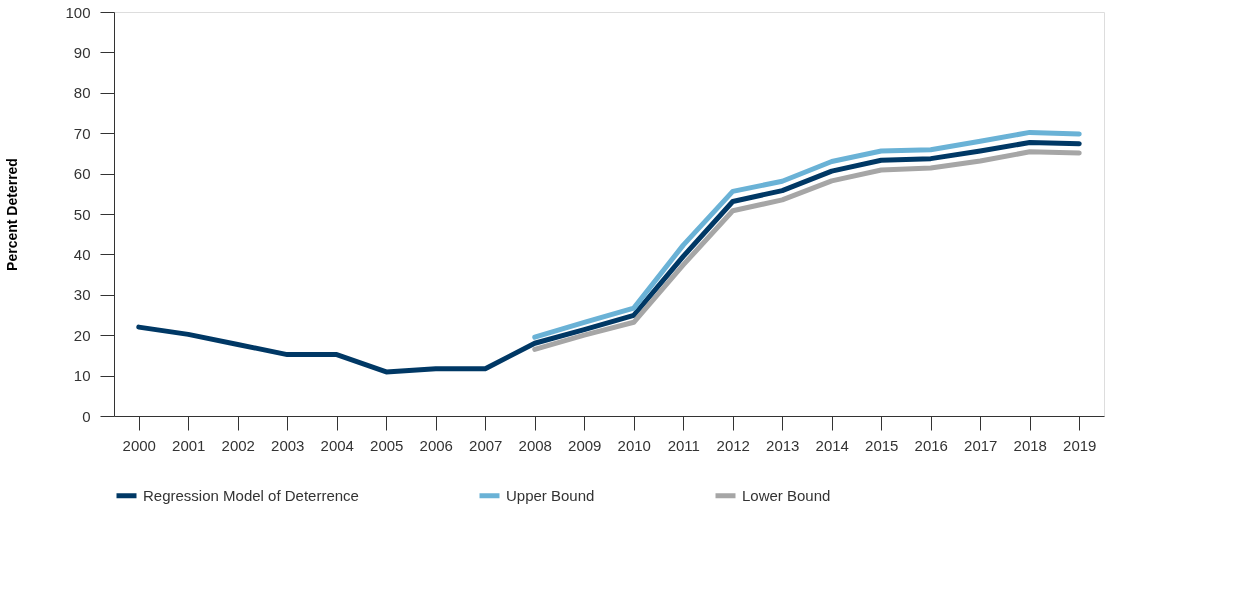 This screenshot has height=590, width=1244. What do you see at coordinates (82, 214) in the screenshot?
I see `y-tick-label: 50` at bounding box center [82, 214].